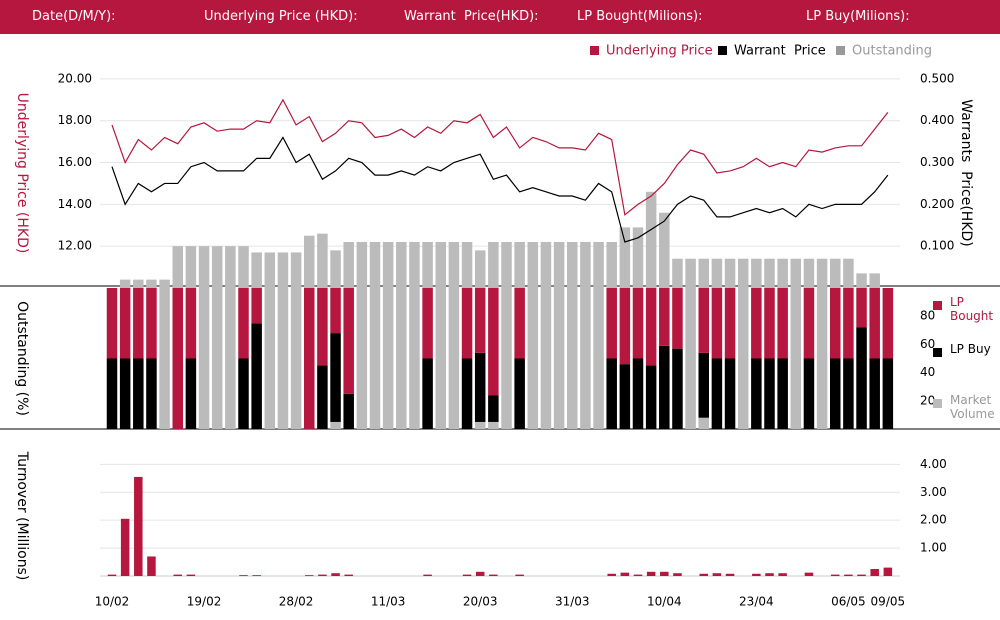  What do you see at coordinates (296, 602) in the screenshot?
I see `x-tick-label: 28/02` at bounding box center [296, 602].